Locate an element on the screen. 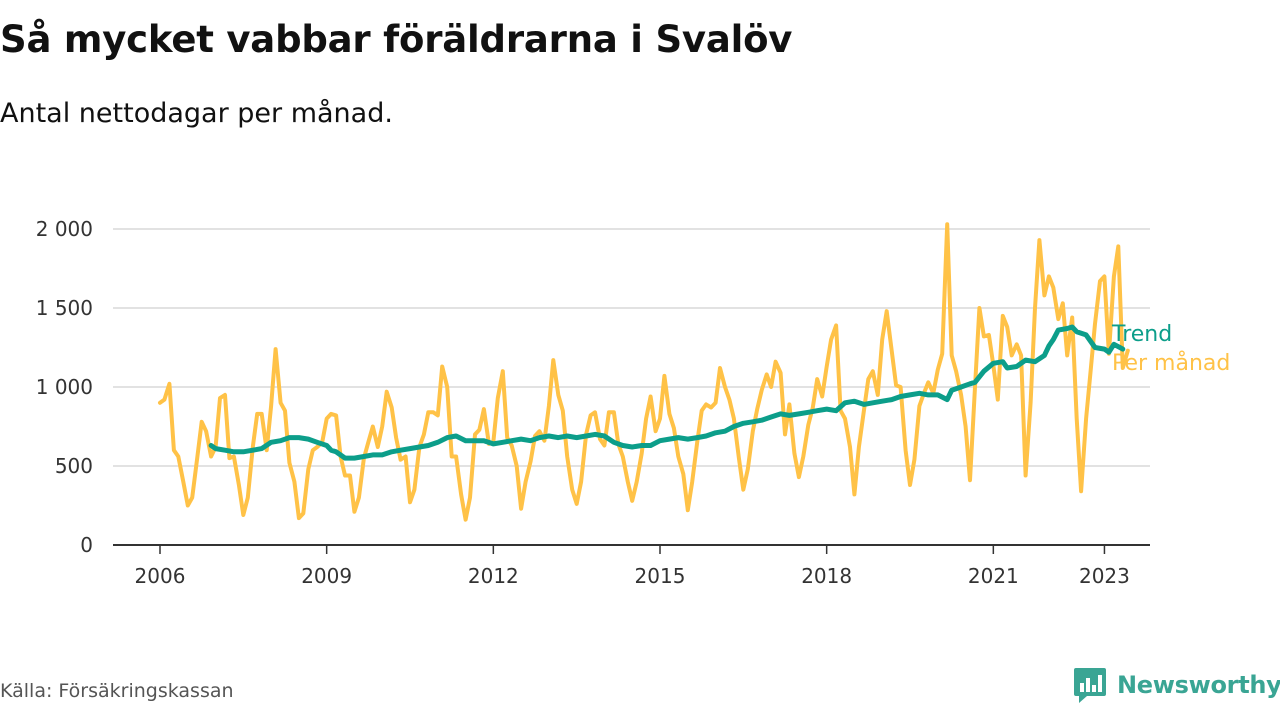 This screenshot has width=1280, height=720. y-tick-label: 0 is located at coordinates (86, 545).